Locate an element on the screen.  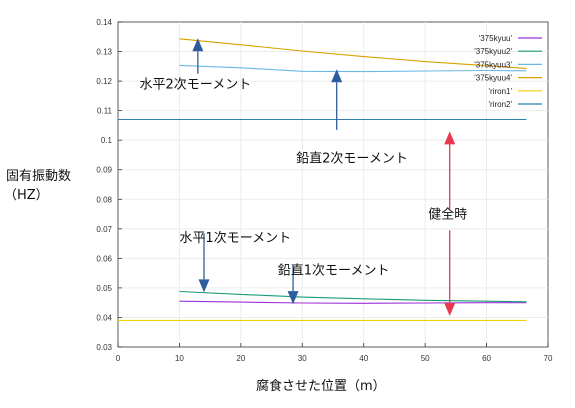
x-tick-label: 10 is located at coordinates (179, 358).